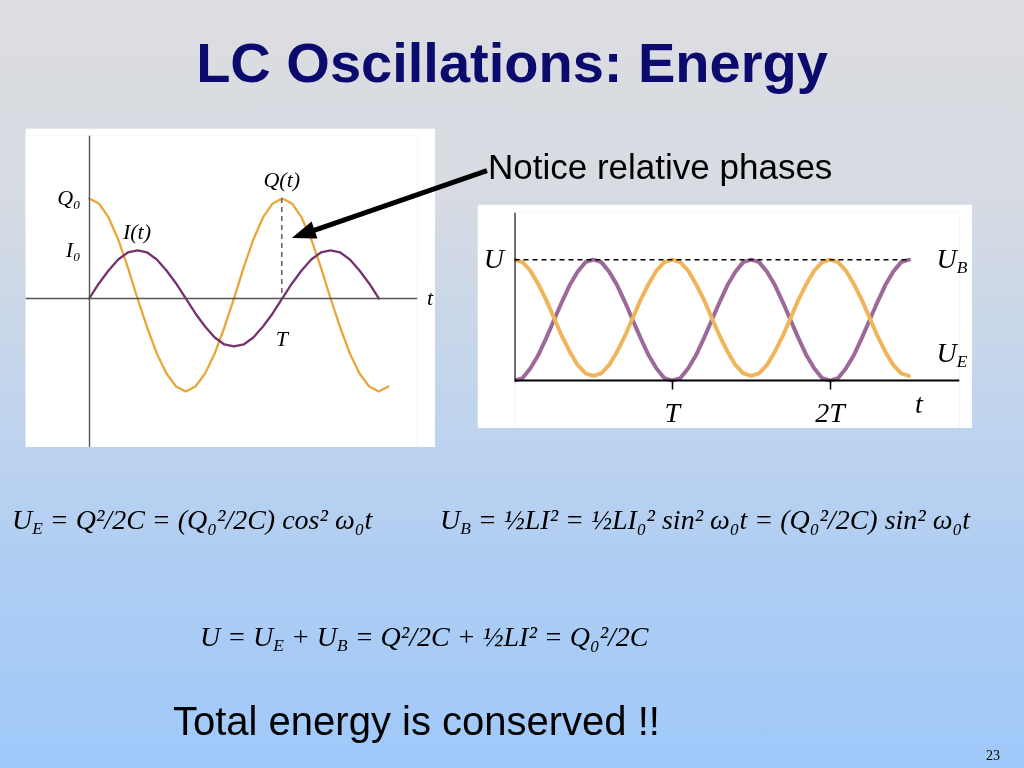 Image resolution: width=1024 pixels, height=768 pixels. What do you see at coordinates (281, 338) in the screenshot?
I see `annotation: T` at bounding box center [281, 338].